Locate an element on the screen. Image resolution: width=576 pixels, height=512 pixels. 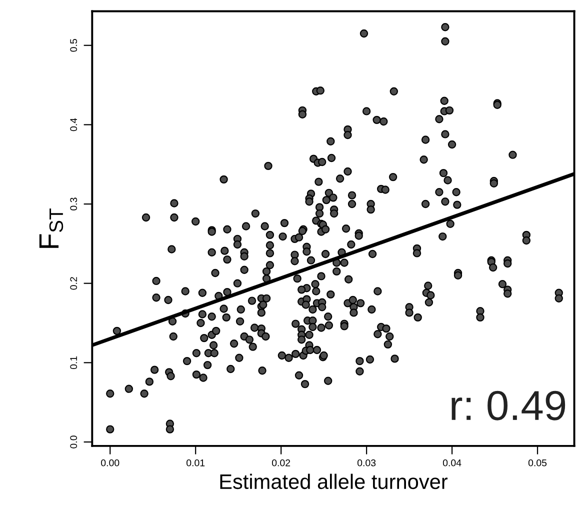
y-tick-label: 0.1 is located at coordinates (74, 363).